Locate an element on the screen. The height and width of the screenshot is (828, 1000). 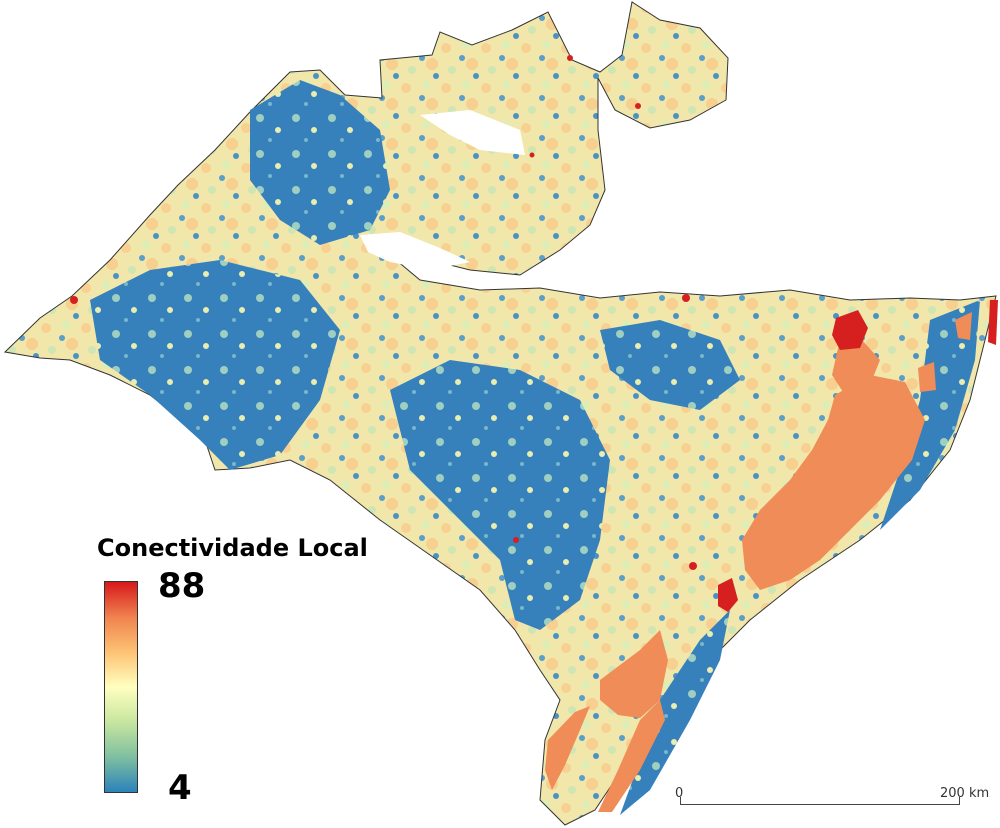
legend-title: Conectividade Local is located at coordinates (232, 548).